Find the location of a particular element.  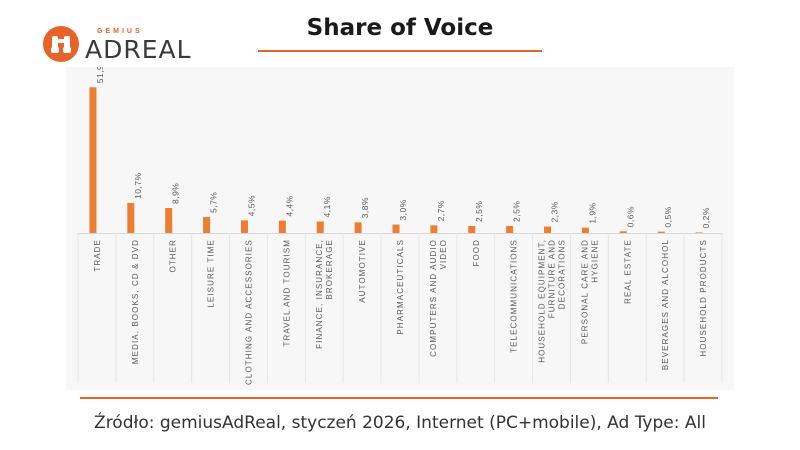

category-label: BROKERAGE is located at coordinates (329, 269).